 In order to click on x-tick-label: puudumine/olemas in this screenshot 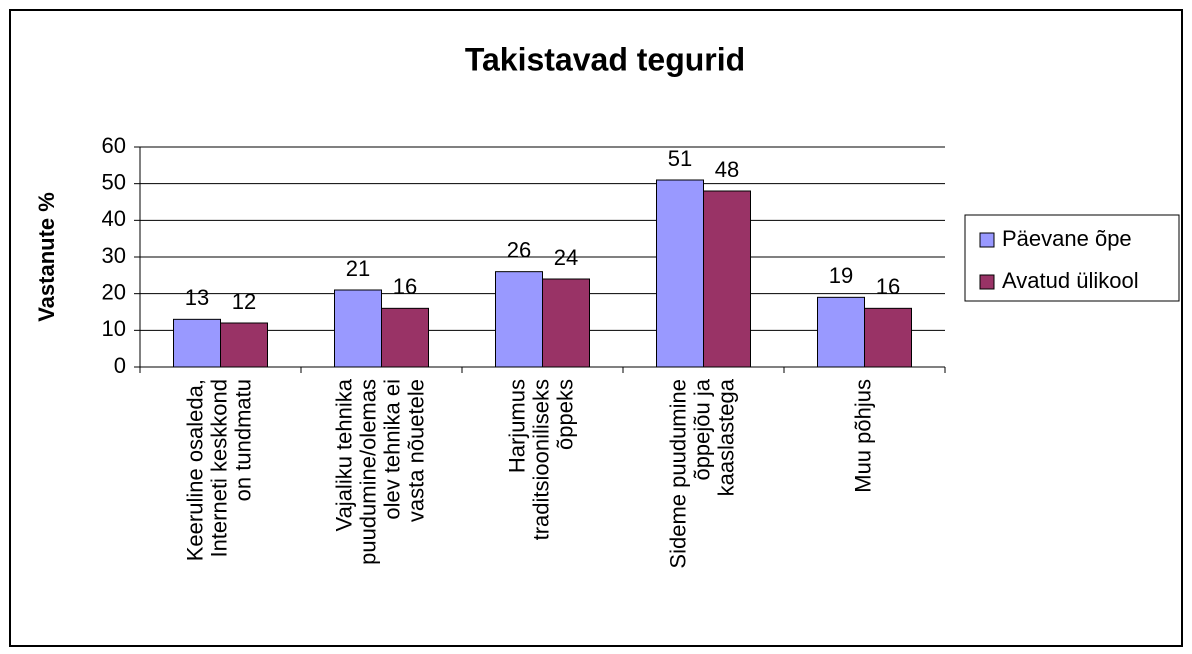, I will do `click(367, 472)`.